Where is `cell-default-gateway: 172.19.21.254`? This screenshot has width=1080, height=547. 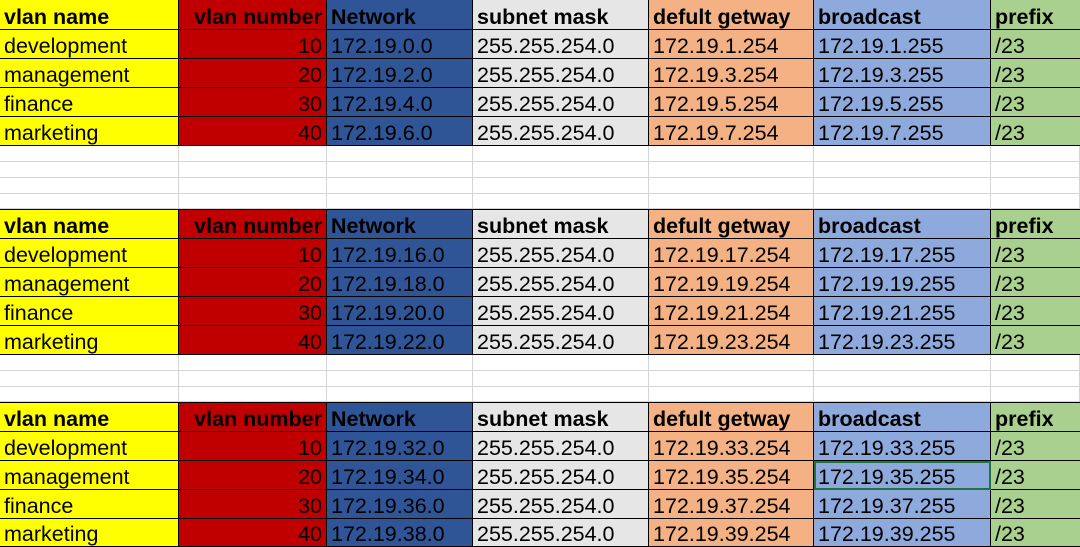 cell-default-gateway: 172.19.21.254 is located at coordinates (731, 311).